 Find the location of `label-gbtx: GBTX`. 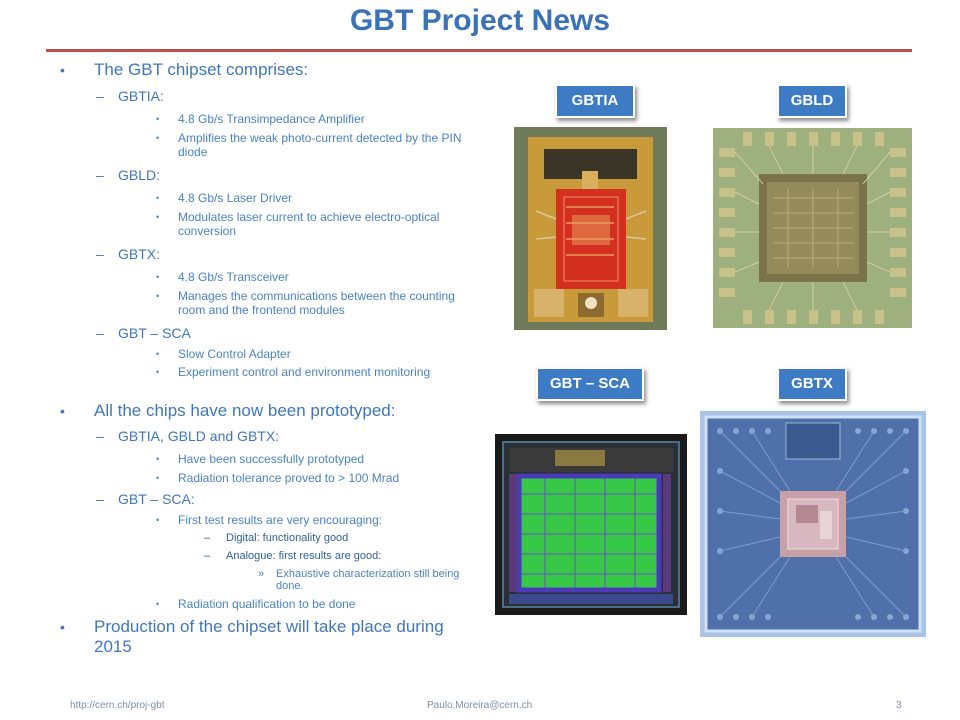

label-gbtx: GBTX is located at coordinates (812, 384).